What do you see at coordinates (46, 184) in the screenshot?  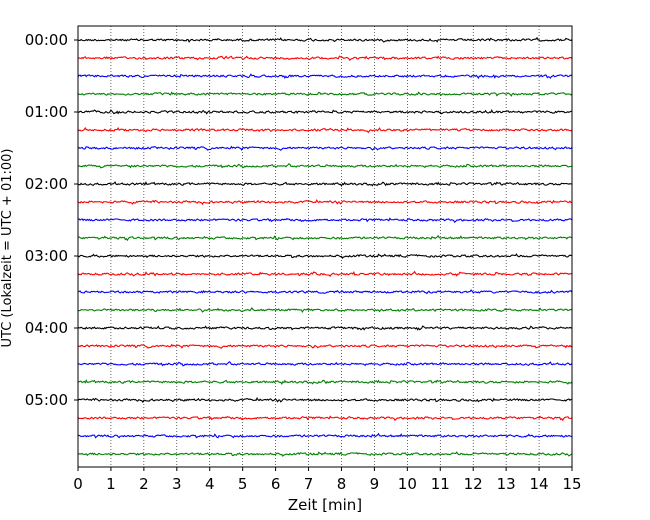 I see `y-tick-label: 02:00` at bounding box center [46, 184].